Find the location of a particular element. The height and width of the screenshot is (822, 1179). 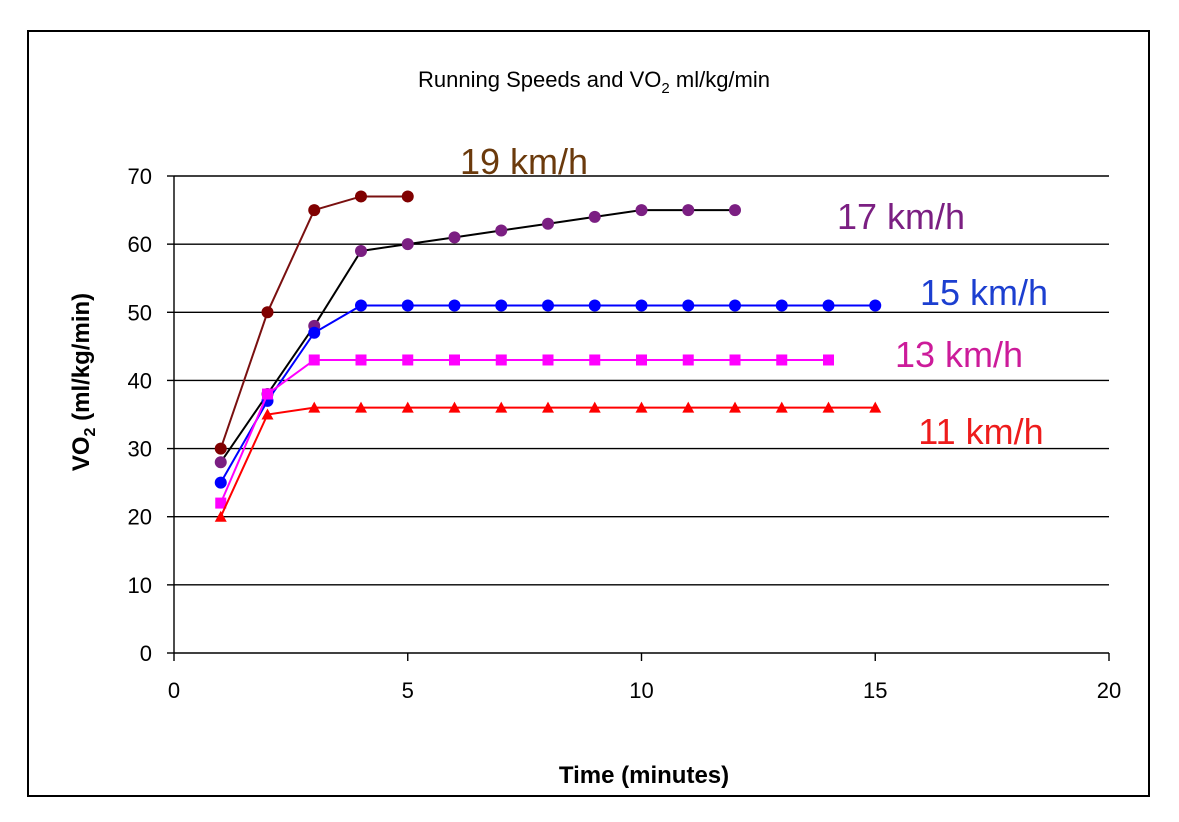

y-tick-label: 60 is located at coordinates (140, 244).